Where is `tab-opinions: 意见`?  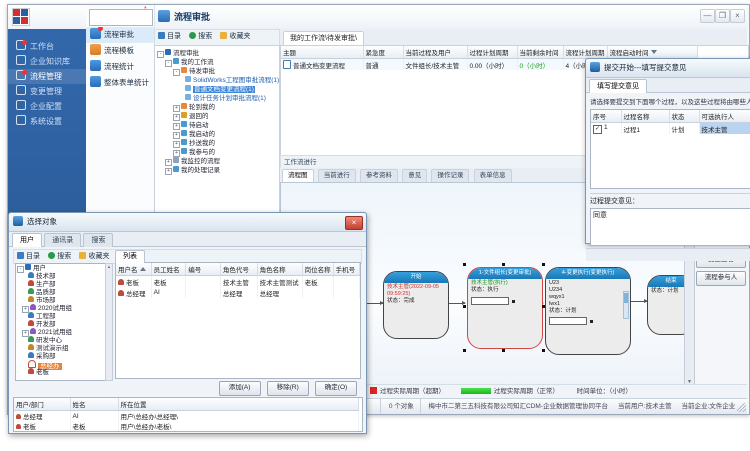
tab-opinions: 意见 is located at coordinates (415, 175).